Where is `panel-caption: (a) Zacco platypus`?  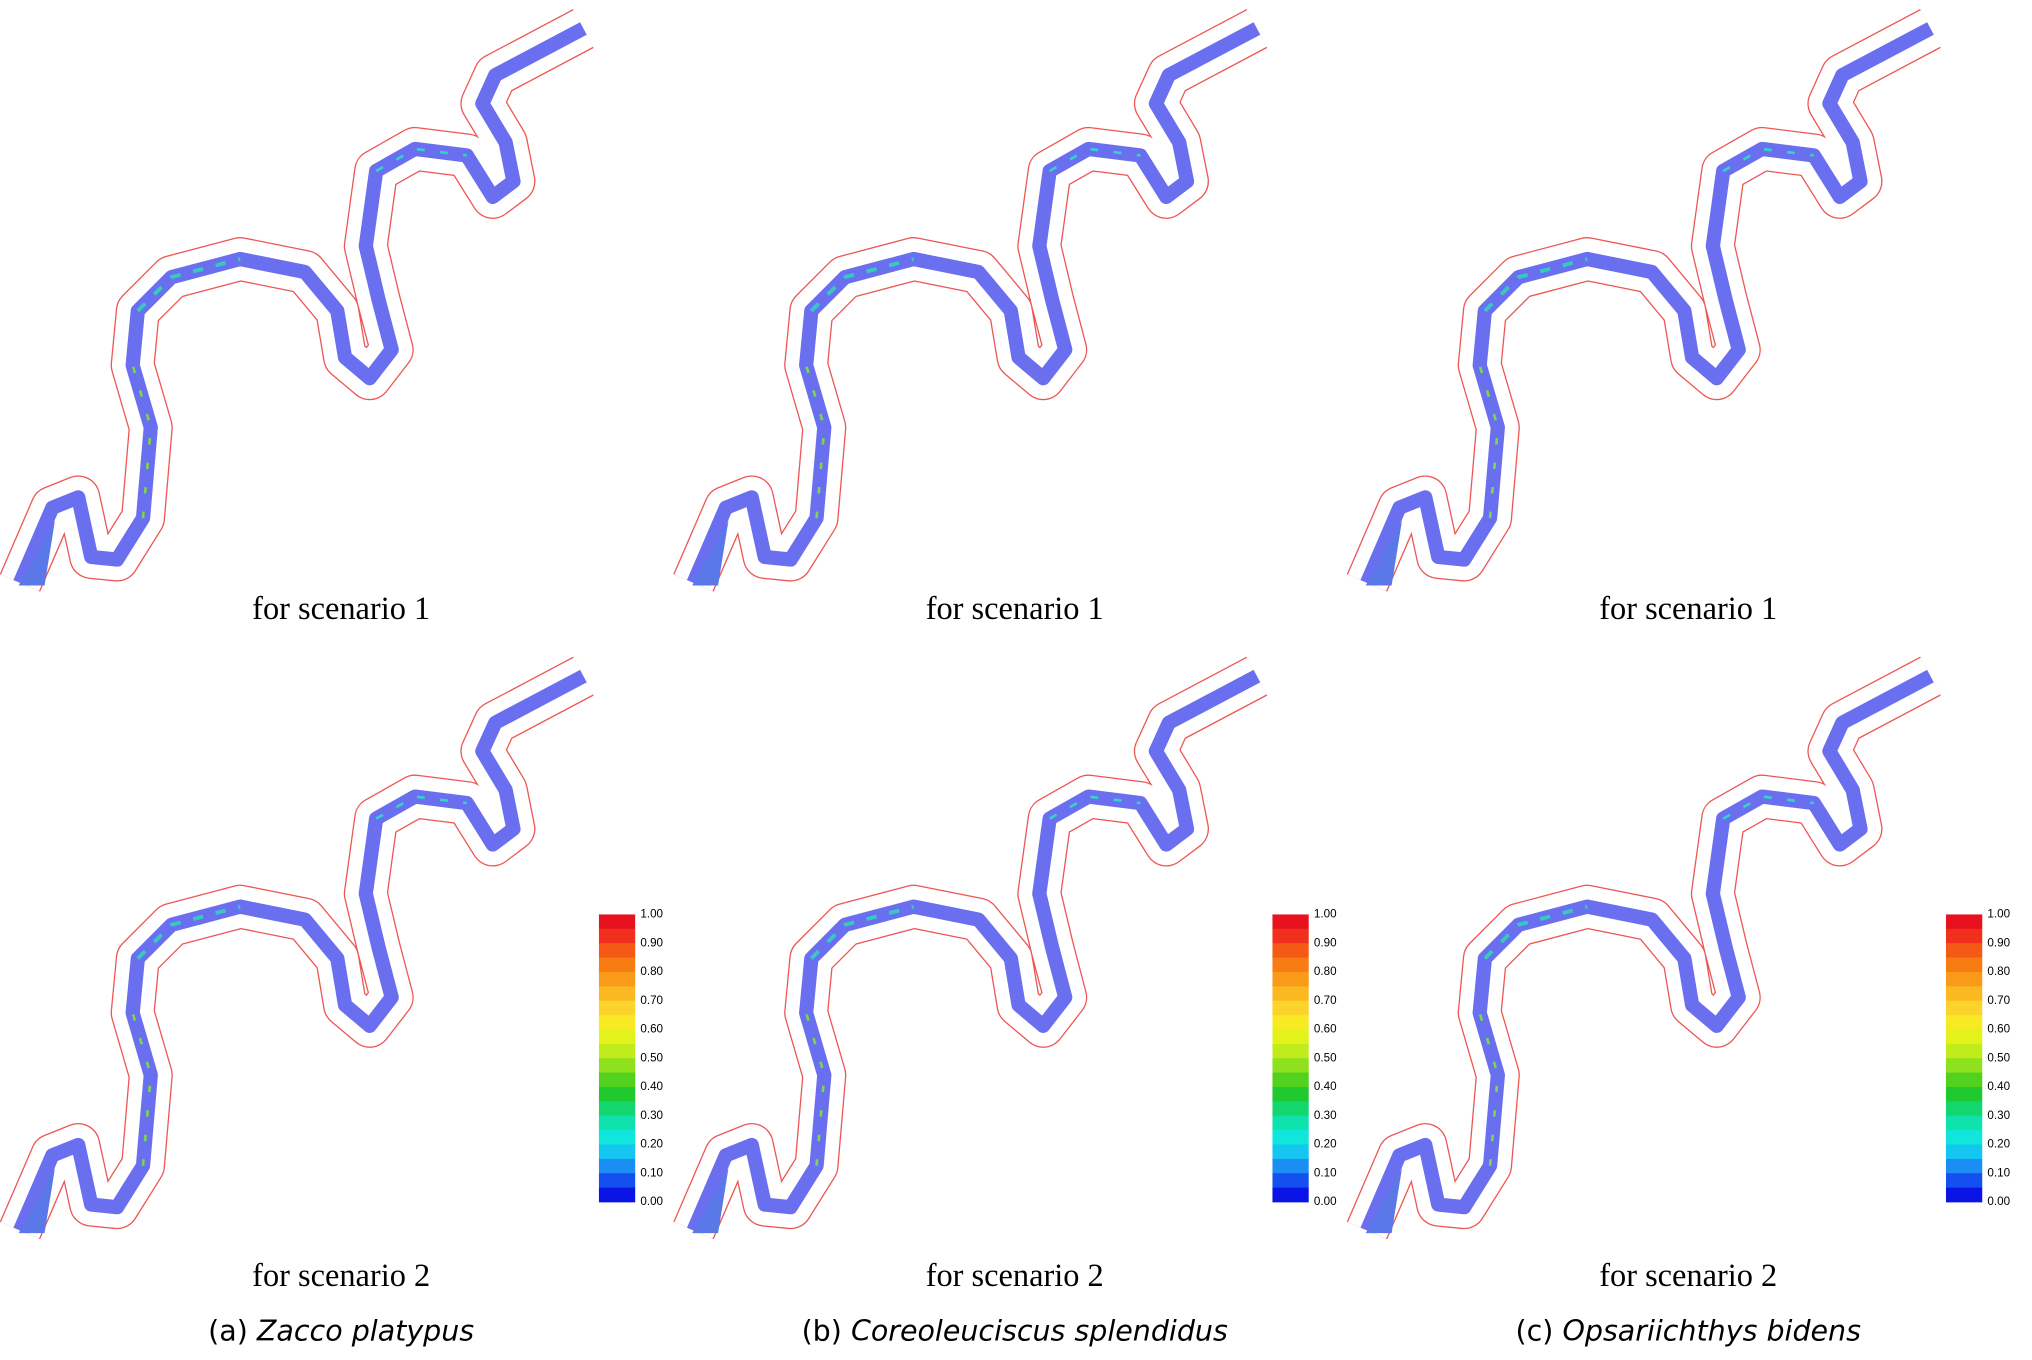 panel-caption: (a) Zacco platypus is located at coordinates (341, 1331).